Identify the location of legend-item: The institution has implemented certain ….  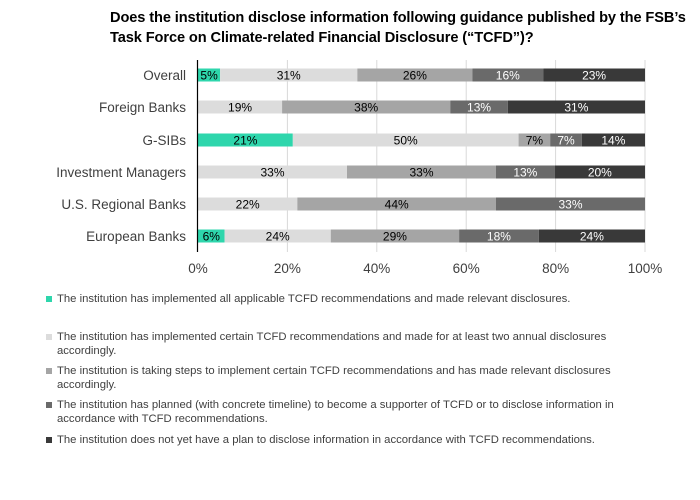
(351, 344).